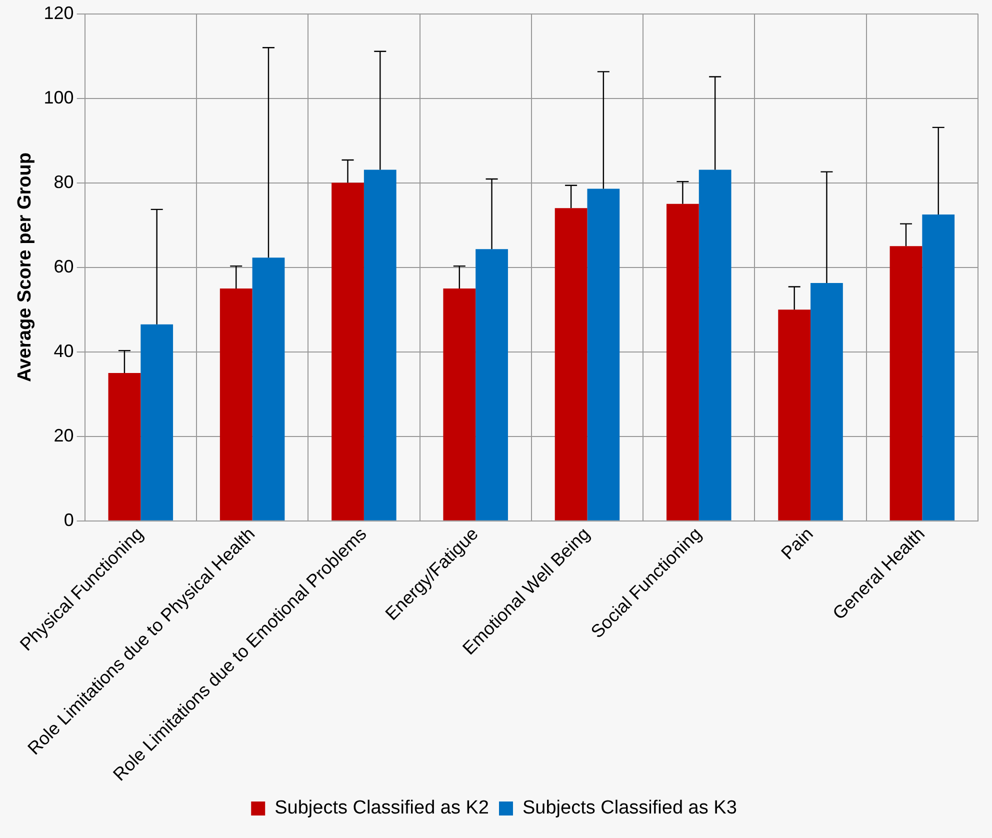 This screenshot has width=992, height=838. Describe the element at coordinates (64, 435) in the screenshot. I see `y-tick-label: 20` at that location.